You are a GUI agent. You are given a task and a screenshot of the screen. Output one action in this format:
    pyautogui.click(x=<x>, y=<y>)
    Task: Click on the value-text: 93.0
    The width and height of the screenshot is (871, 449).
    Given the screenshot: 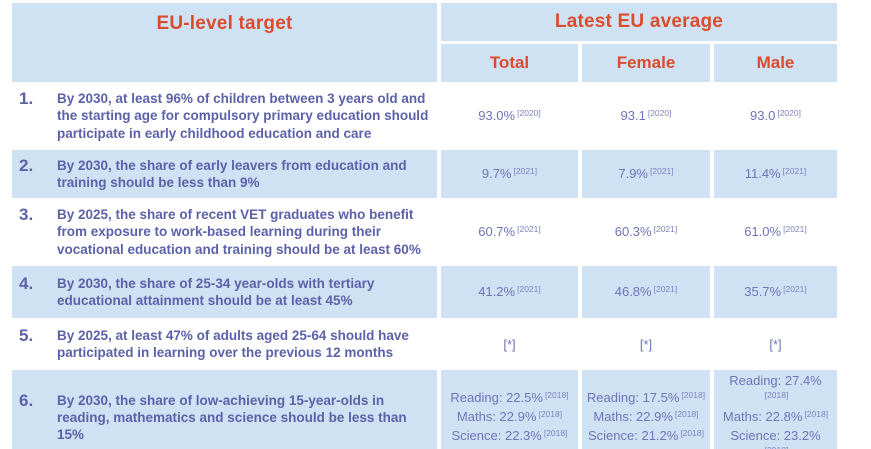 What is the action you would take?
    pyautogui.click(x=763, y=115)
    